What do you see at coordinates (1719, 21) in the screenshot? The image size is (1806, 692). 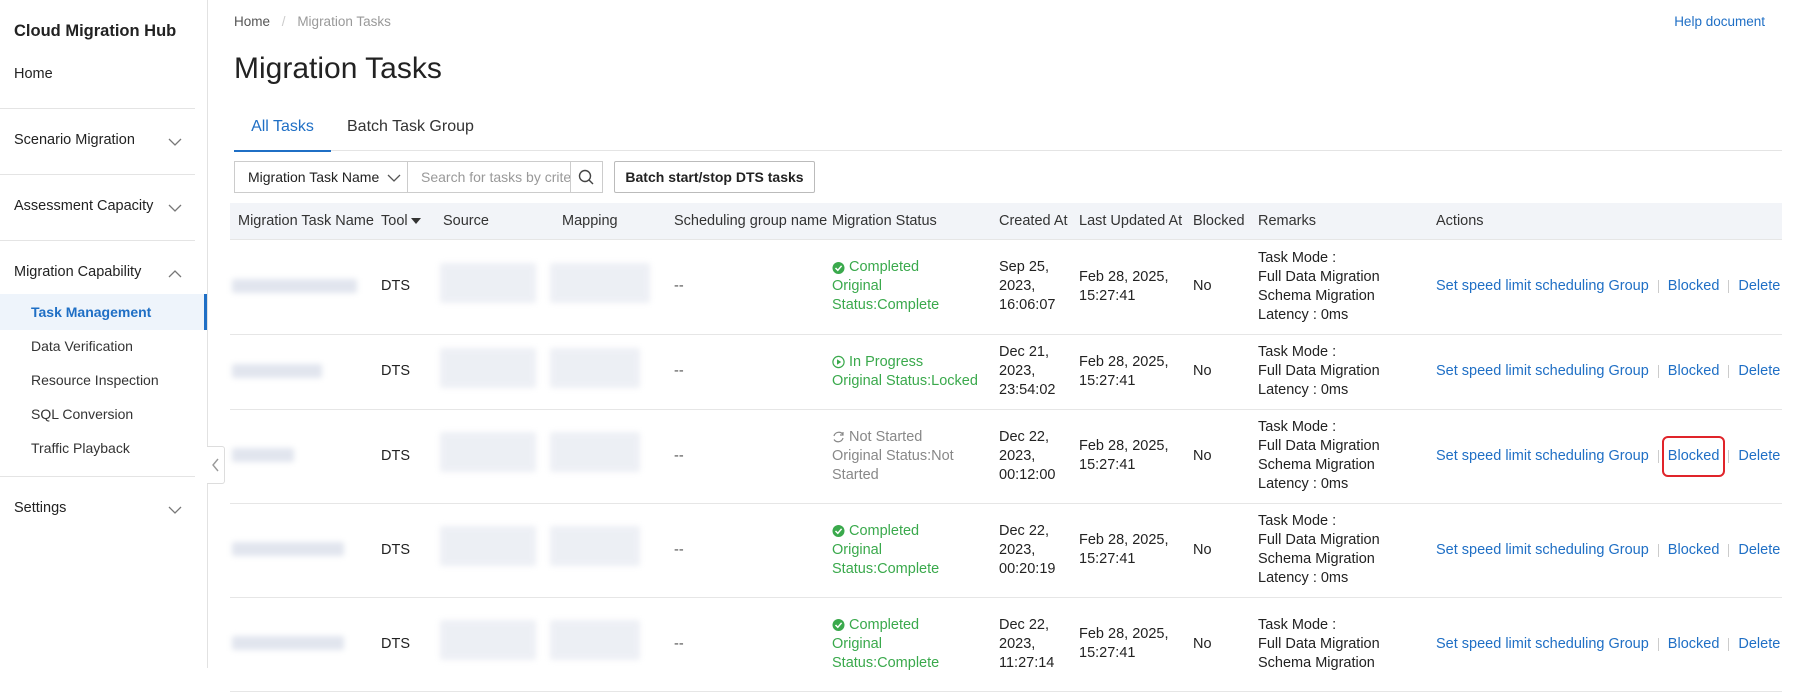 I see `help-link: Help document` at bounding box center [1719, 21].